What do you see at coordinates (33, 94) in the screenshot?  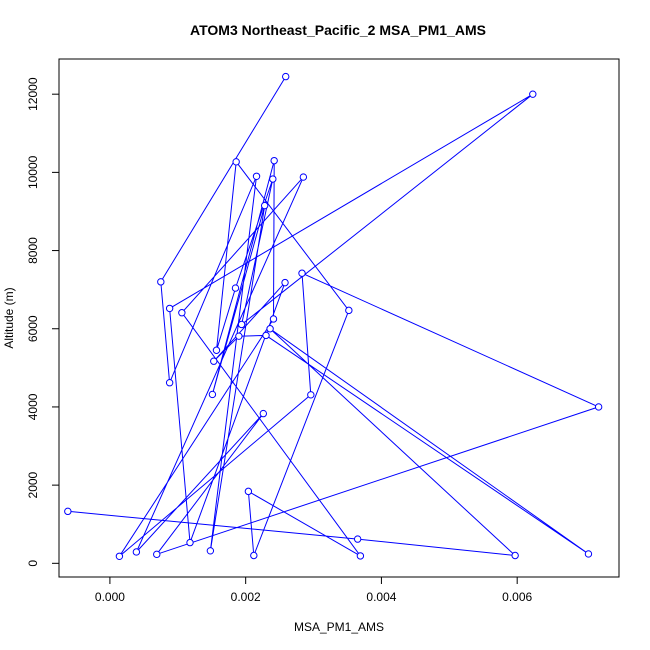 I see `y-tick-label: 12000` at bounding box center [33, 94].